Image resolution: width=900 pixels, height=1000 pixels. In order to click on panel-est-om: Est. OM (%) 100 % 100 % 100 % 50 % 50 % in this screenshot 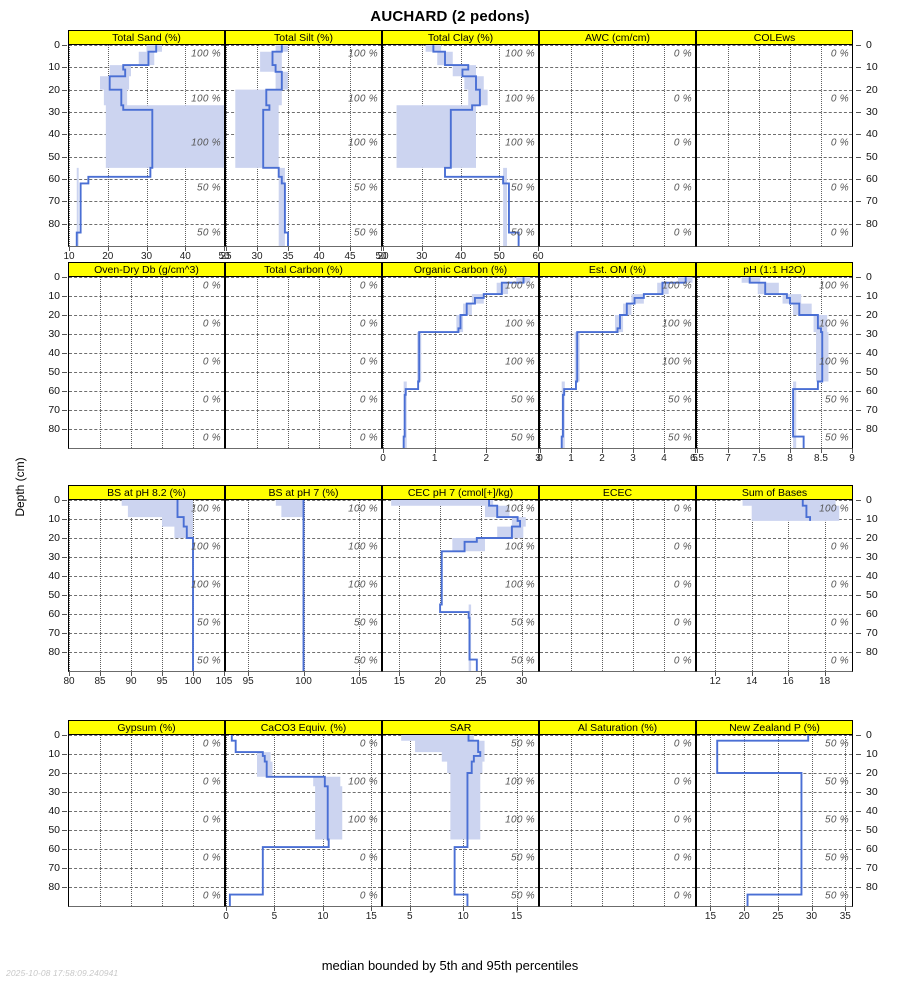, I will do `click(617, 355)`.